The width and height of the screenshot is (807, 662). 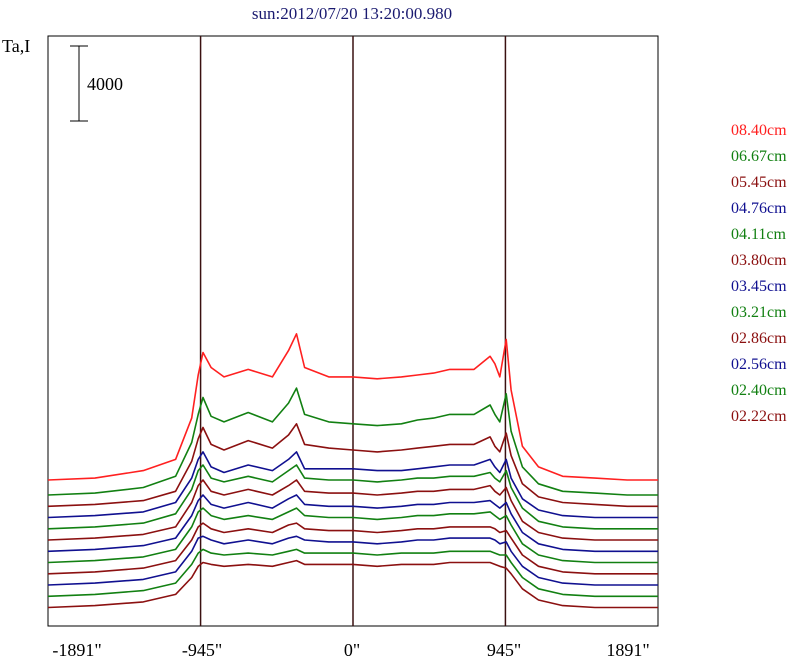 I want to click on legend-entry: 02.22cm, so click(x=759, y=416).